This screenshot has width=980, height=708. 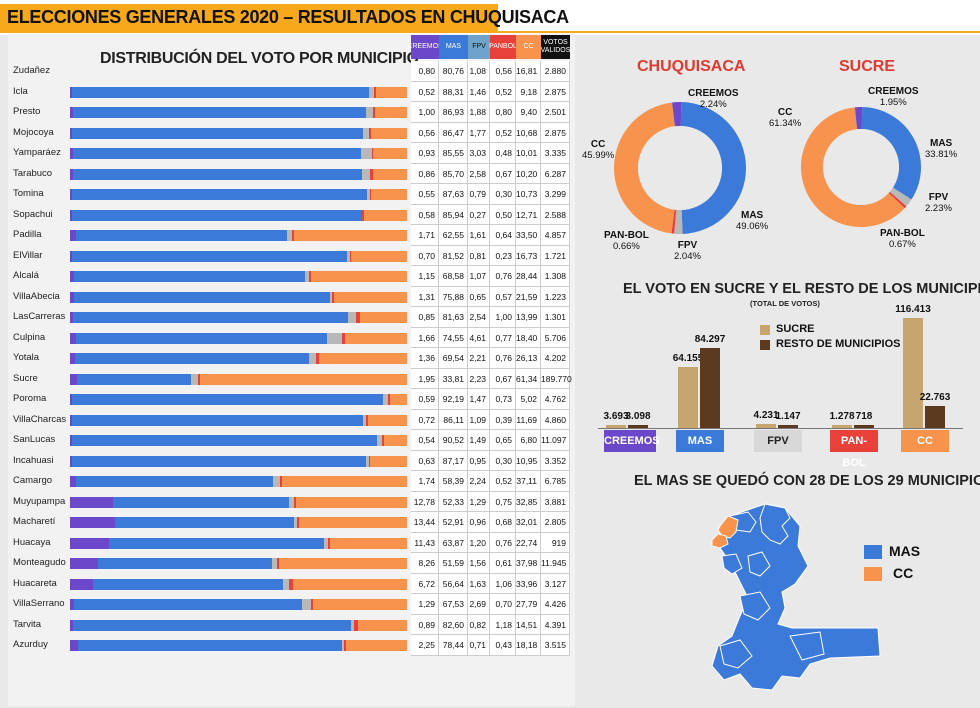 I want to click on bar-value-label: 1.147, so click(x=788, y=416).